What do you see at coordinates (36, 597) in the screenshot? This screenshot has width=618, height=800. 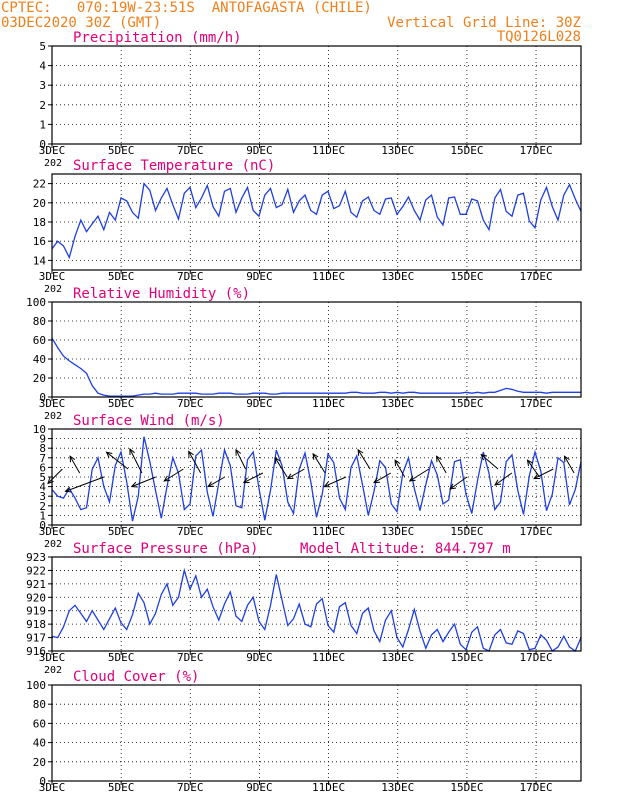 I see `y-tick-label: 920` at bounding box center [36, 597].